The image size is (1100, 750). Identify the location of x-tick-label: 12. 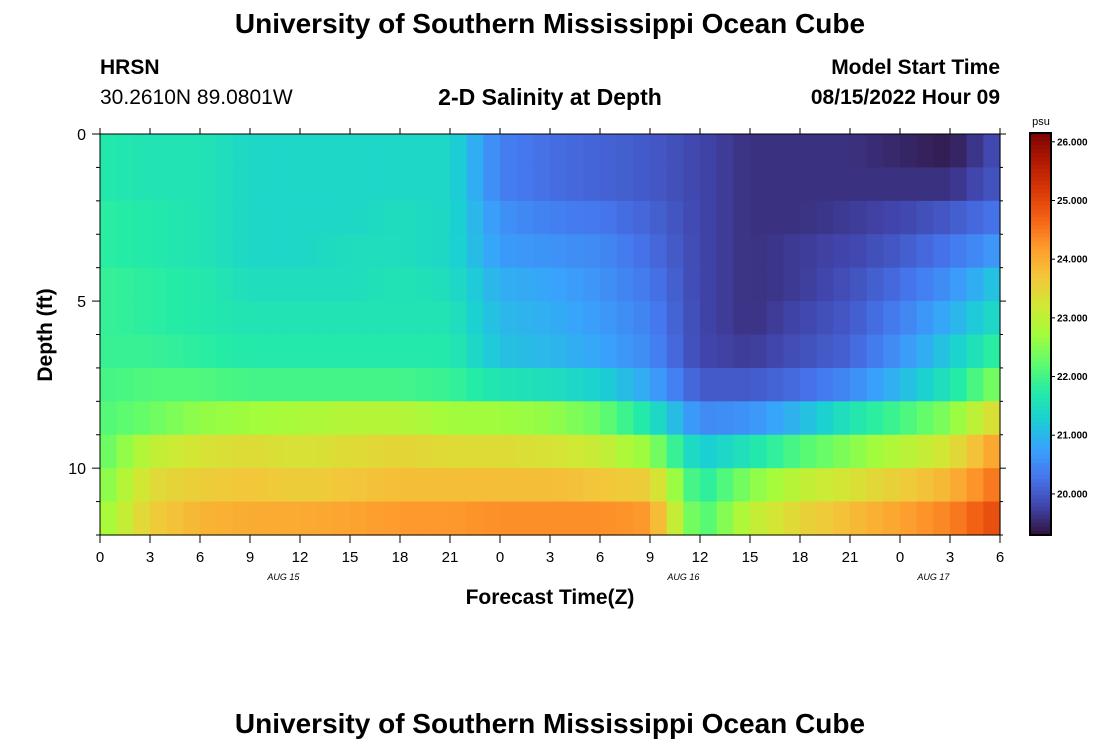
(700, 557).